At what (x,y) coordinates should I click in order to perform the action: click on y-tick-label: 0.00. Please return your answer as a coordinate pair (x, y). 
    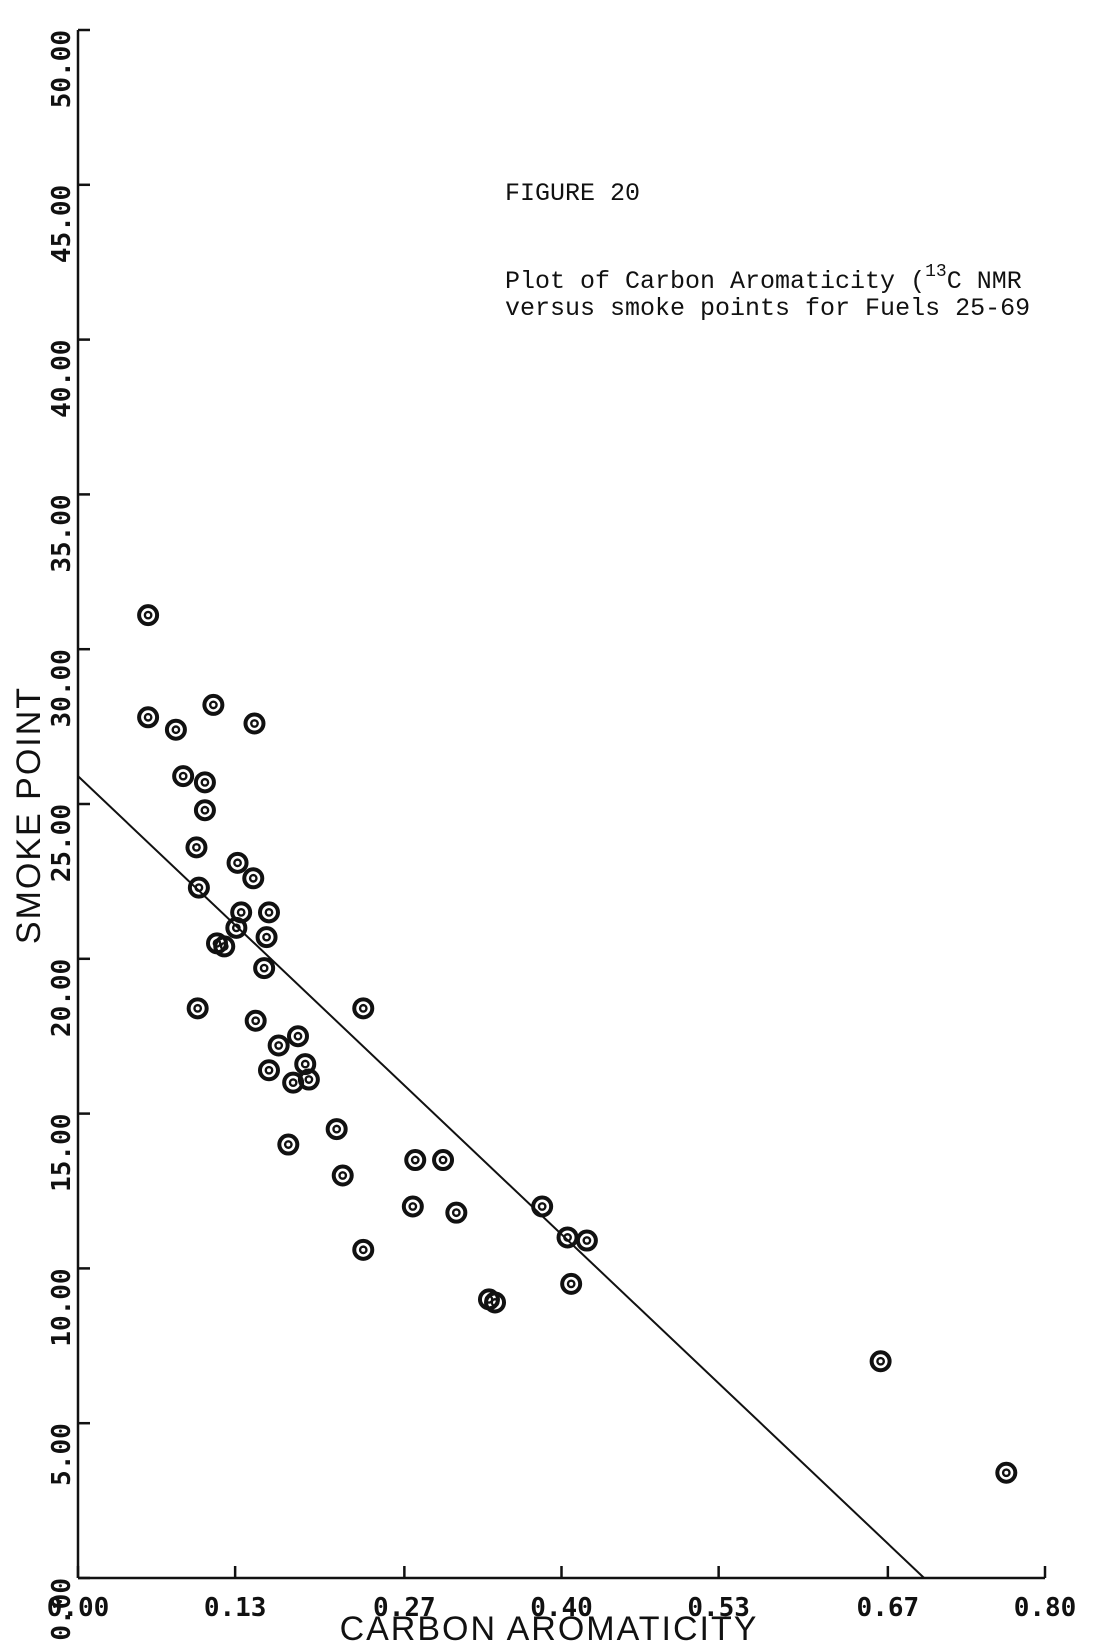
    Looking at the image, I should click on (62, 1609).